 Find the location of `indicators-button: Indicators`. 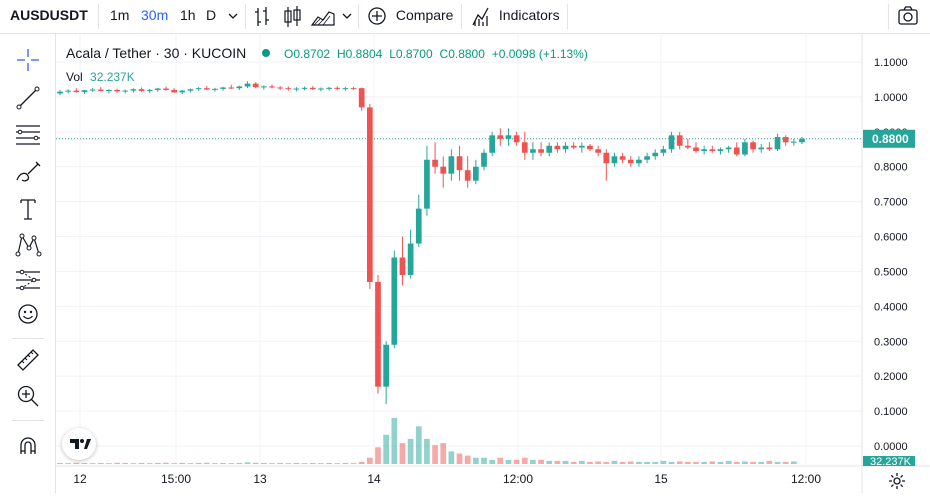

indicators-button: Indicators is located at coordinates (515, 16).